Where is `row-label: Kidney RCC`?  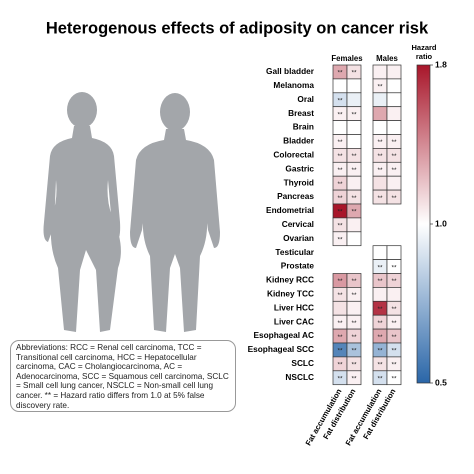 row-label: Kidney RCC is located at coordinates (290, 280).